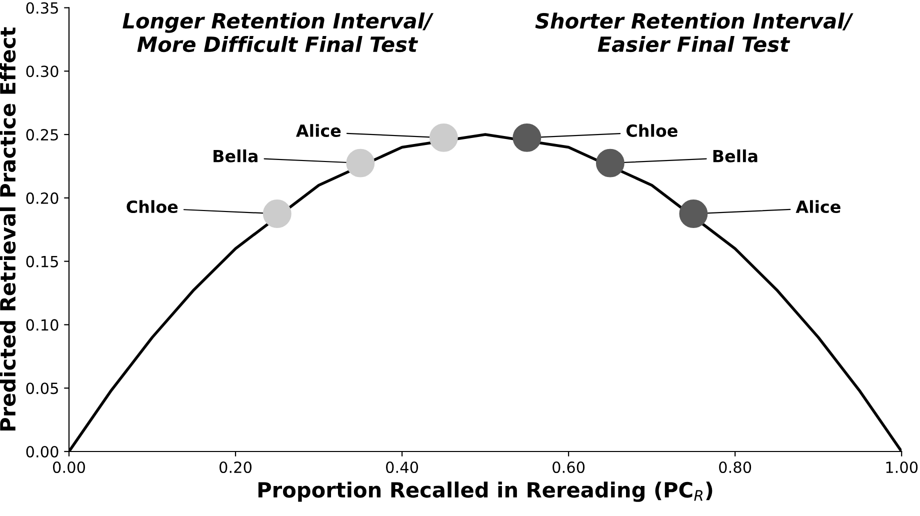  What do you see at coordinates (694, 32) in the screenshot?
I see `annotation: Shorter Retention Interval/ Easier Final Test` at bounding box center [694, 32].